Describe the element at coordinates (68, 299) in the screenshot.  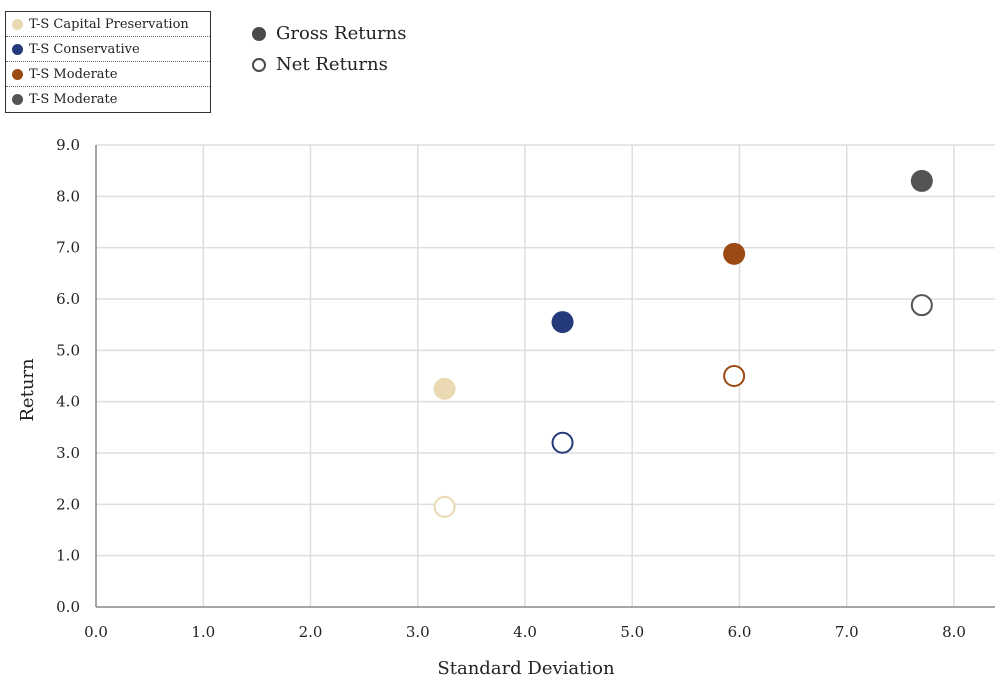
I see `y-tick-label: 6.0` at that location.